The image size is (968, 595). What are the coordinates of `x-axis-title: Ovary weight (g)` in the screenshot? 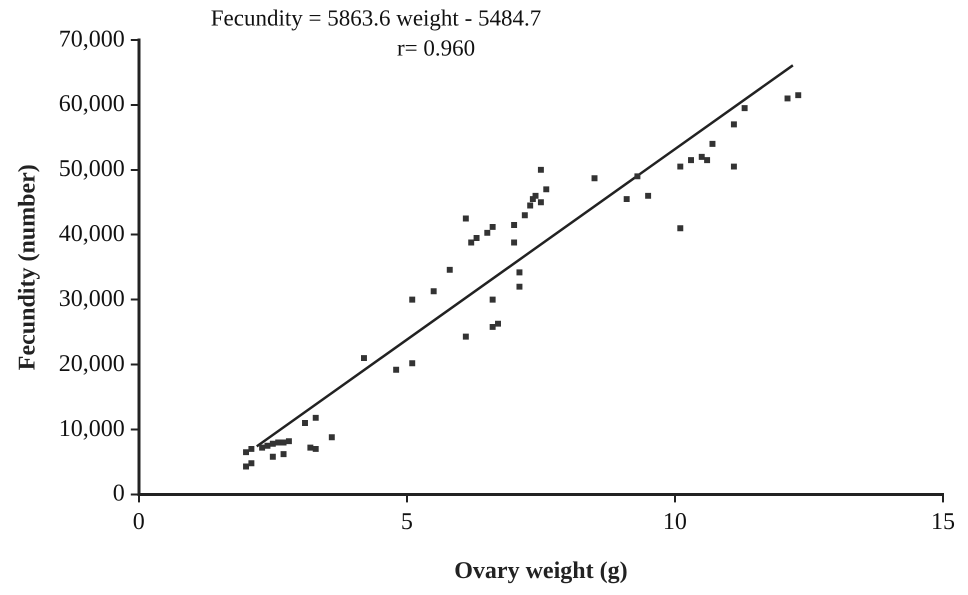 It's located at (541, 571).